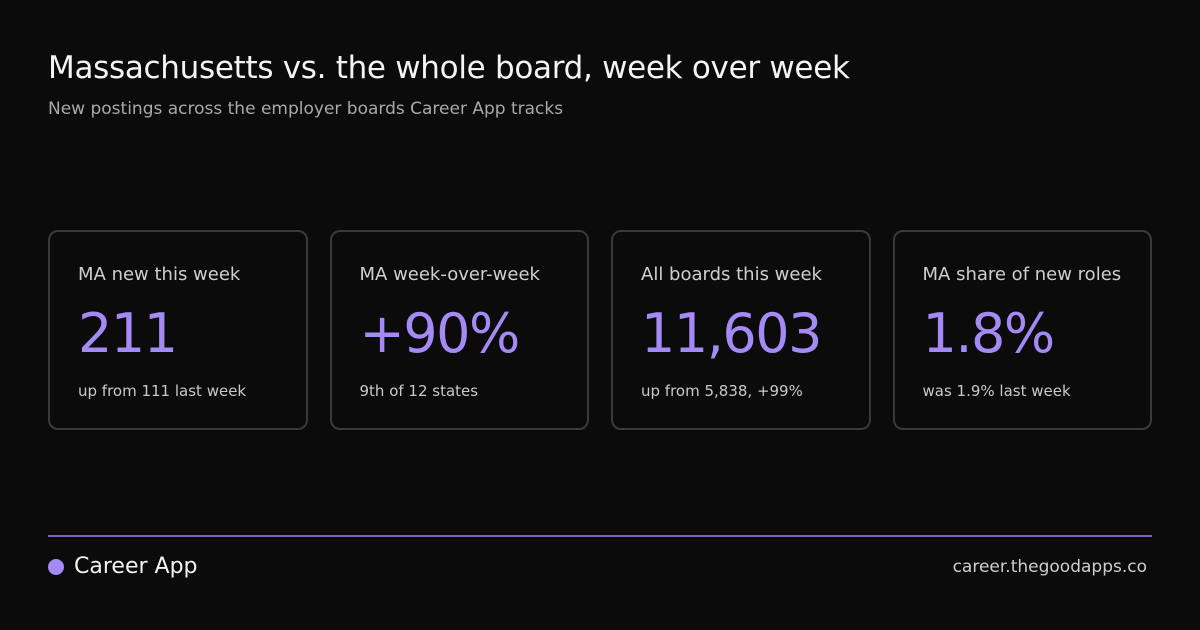 The width and height of the screenshot is (1200, 630). What do you see at coordinates (136, 566) in the screenshot?
I see `brand: Career App` at bounding box center [136, 566].